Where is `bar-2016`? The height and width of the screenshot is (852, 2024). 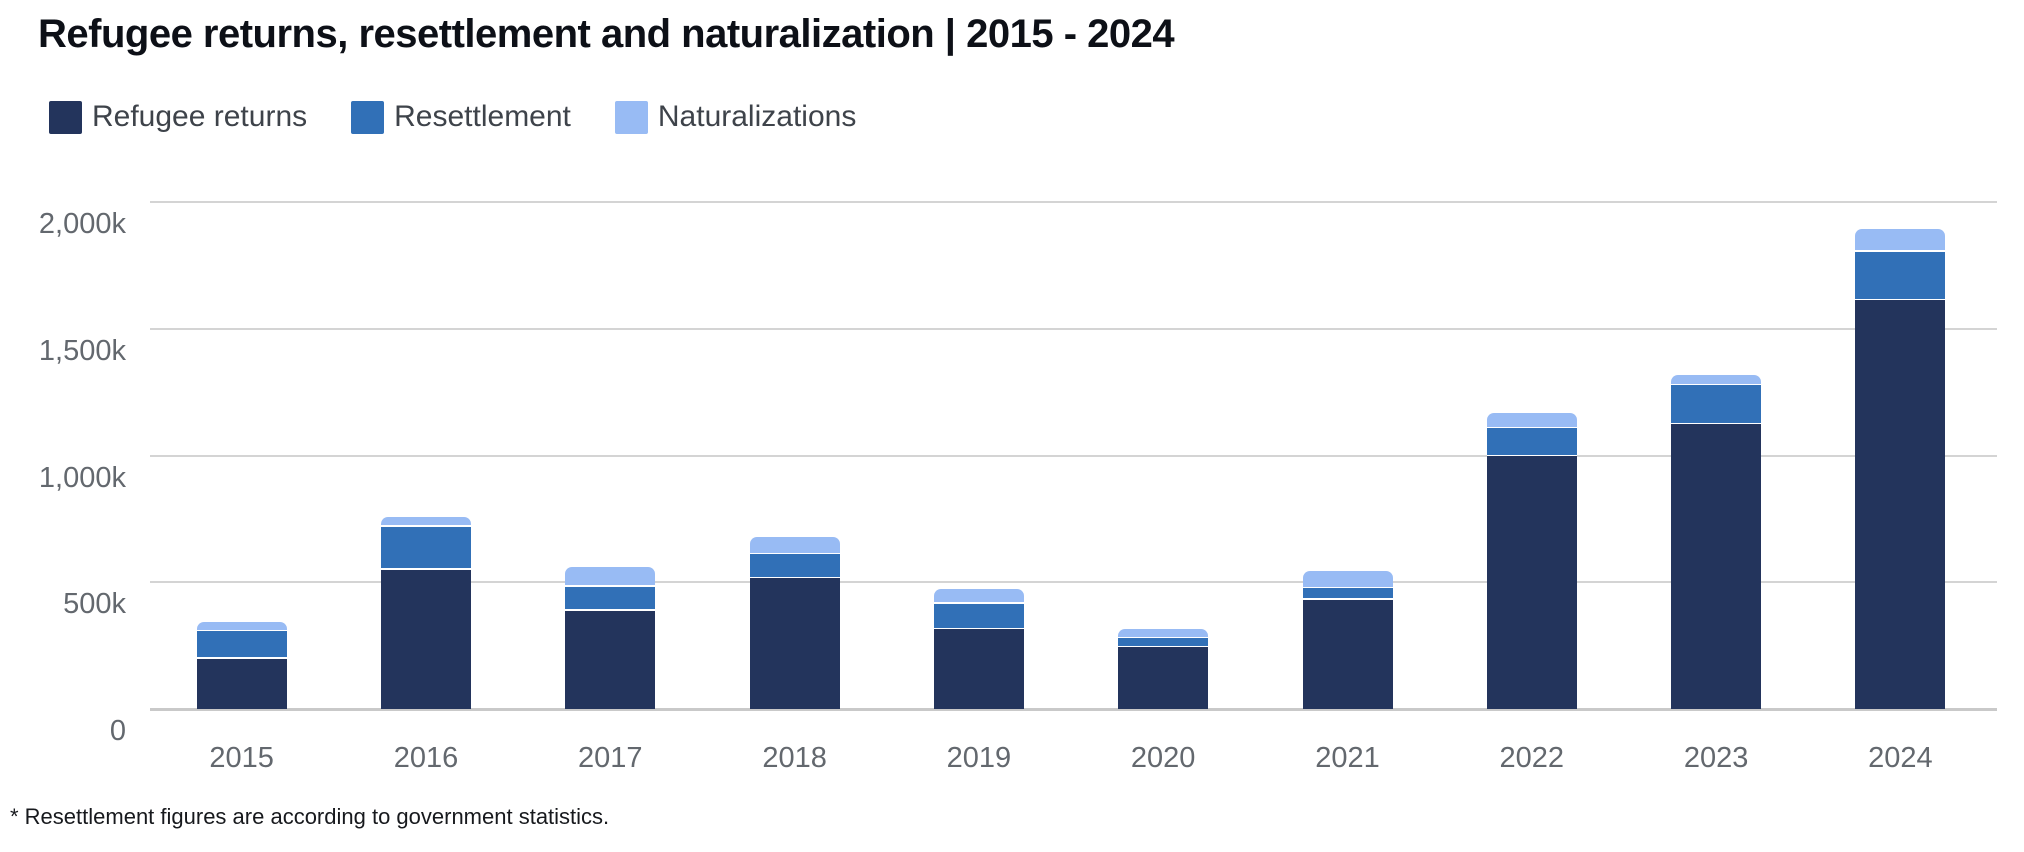 bar-2016 is located at coordinates (426, 613).